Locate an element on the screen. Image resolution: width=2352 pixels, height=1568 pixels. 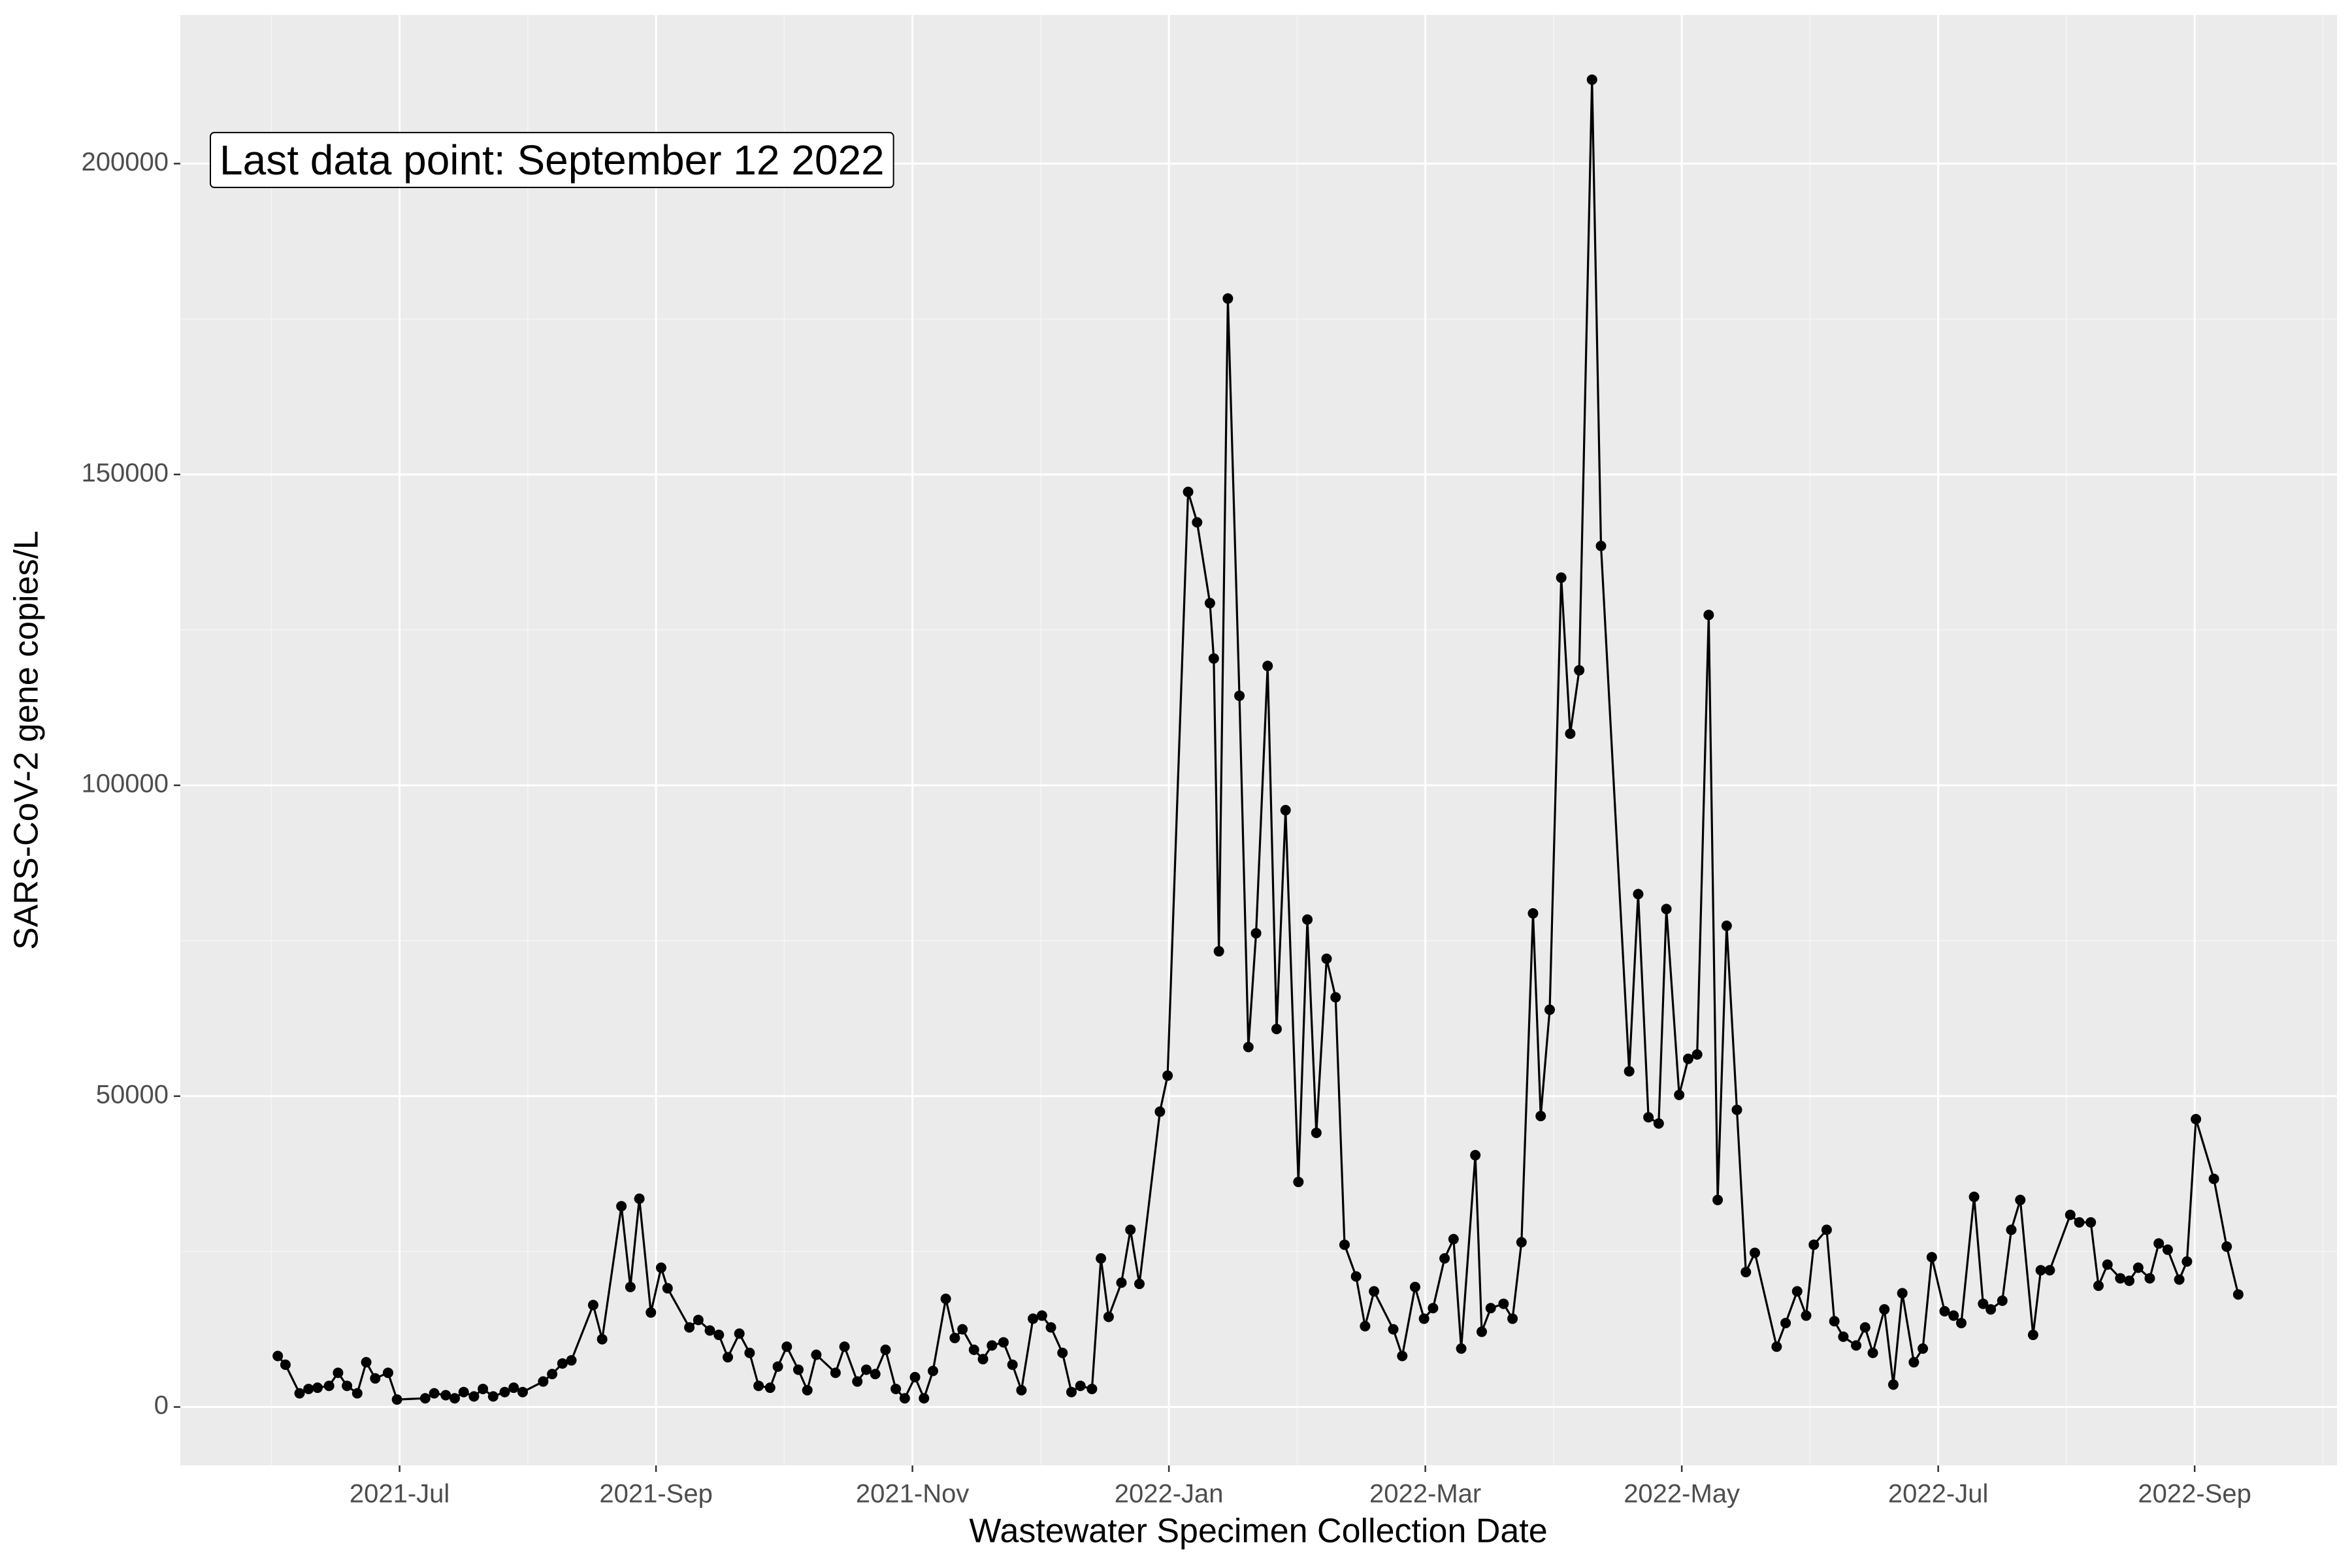
x-tick-label: 2022-Jul is located at coordinates (1938, 1494).